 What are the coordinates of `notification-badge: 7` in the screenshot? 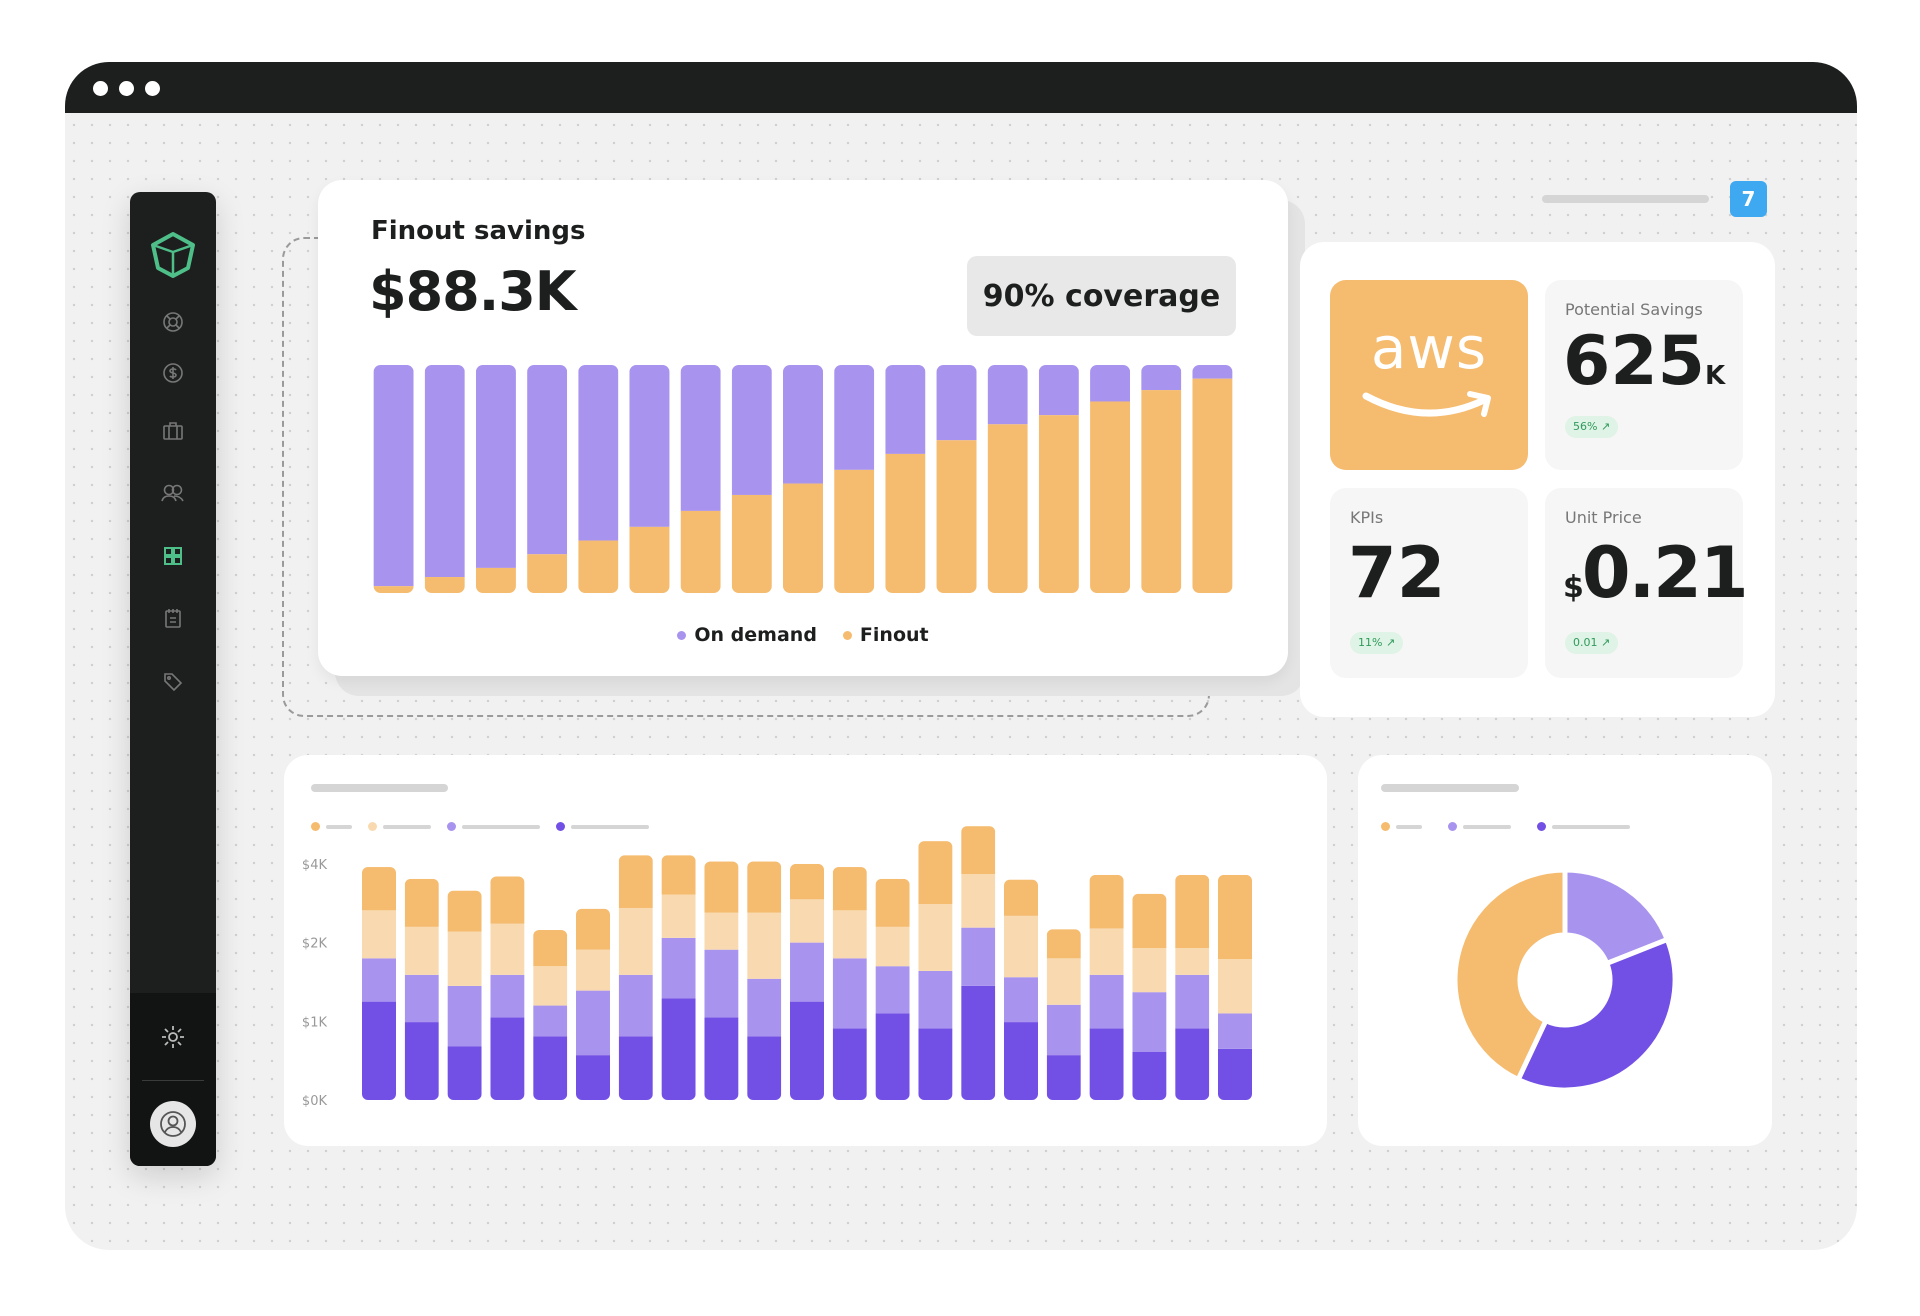 It's located at (1748, 199).